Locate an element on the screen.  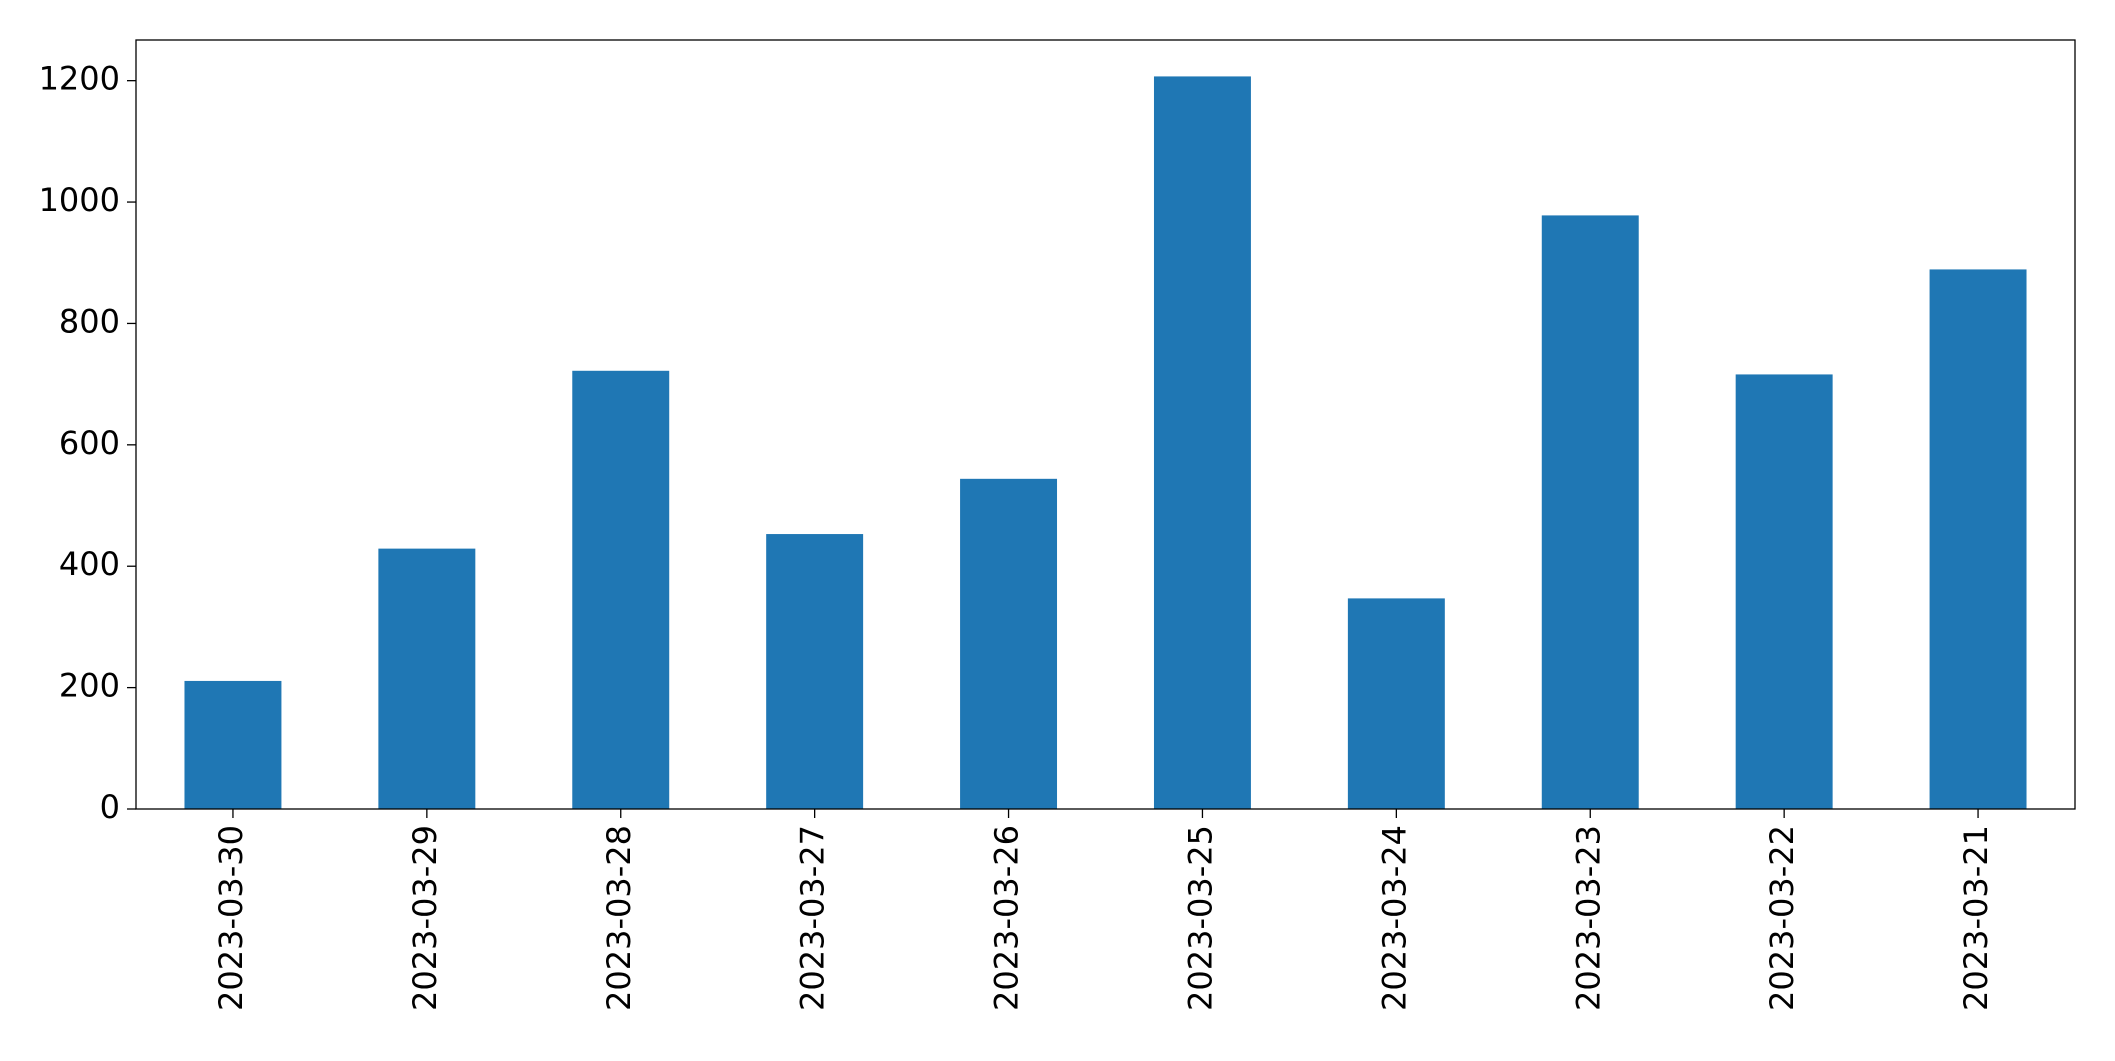
y-tick-label: 800 is located at coordinates (89, 321).